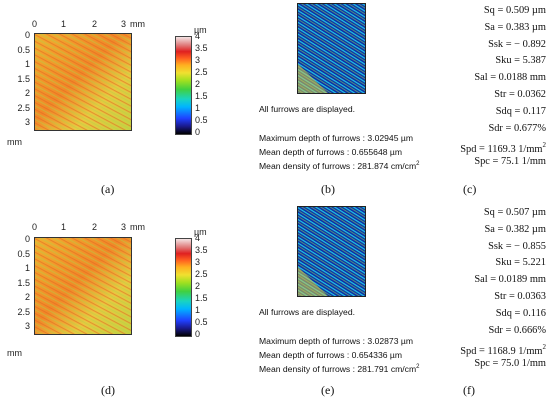 The image size is (550, 403). What do you see at coordinates (494, 95) in the screenshot?
I see `parameter-row: Str = 0.0362` at bounding box center [494, 95].